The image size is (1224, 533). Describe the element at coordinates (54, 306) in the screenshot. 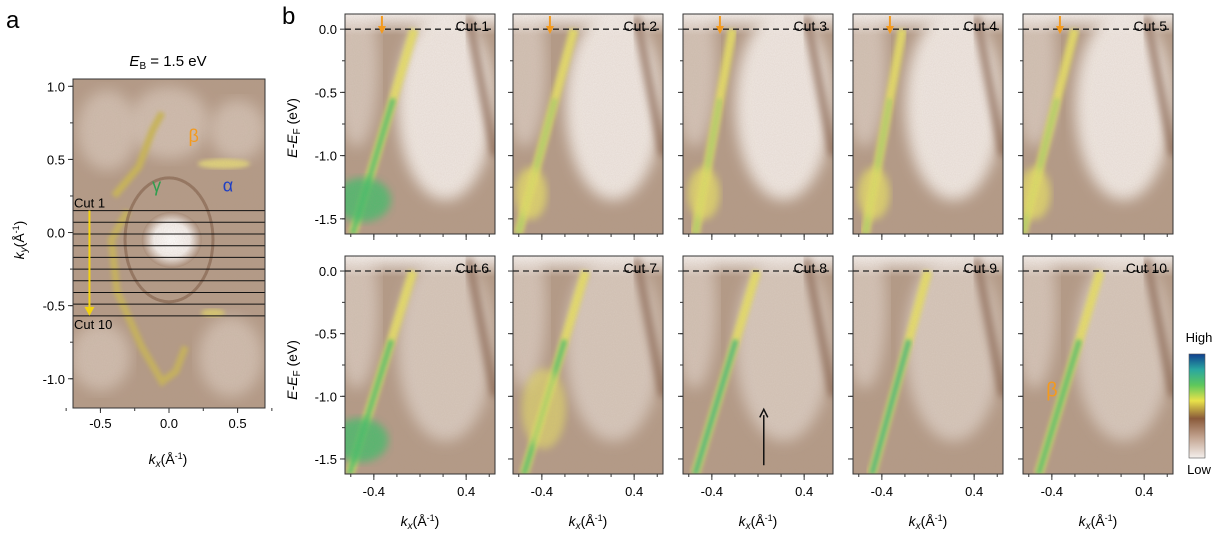

I see `map-a-ytick-label: -0.5` at that location.